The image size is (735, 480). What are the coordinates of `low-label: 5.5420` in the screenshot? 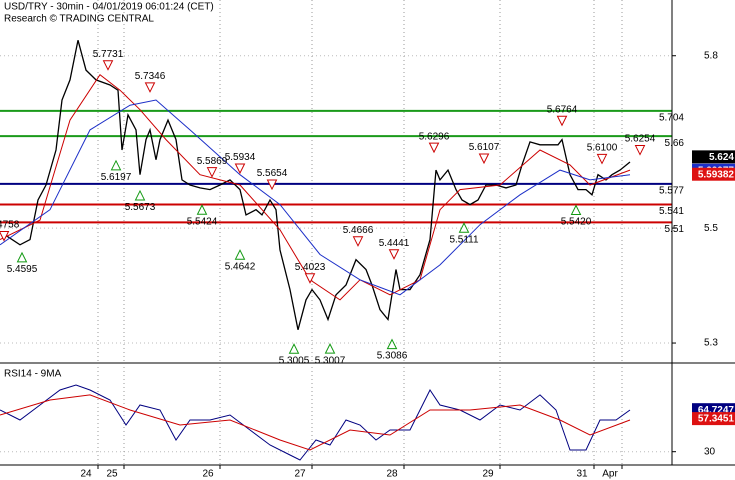 It's located at (576, 222).